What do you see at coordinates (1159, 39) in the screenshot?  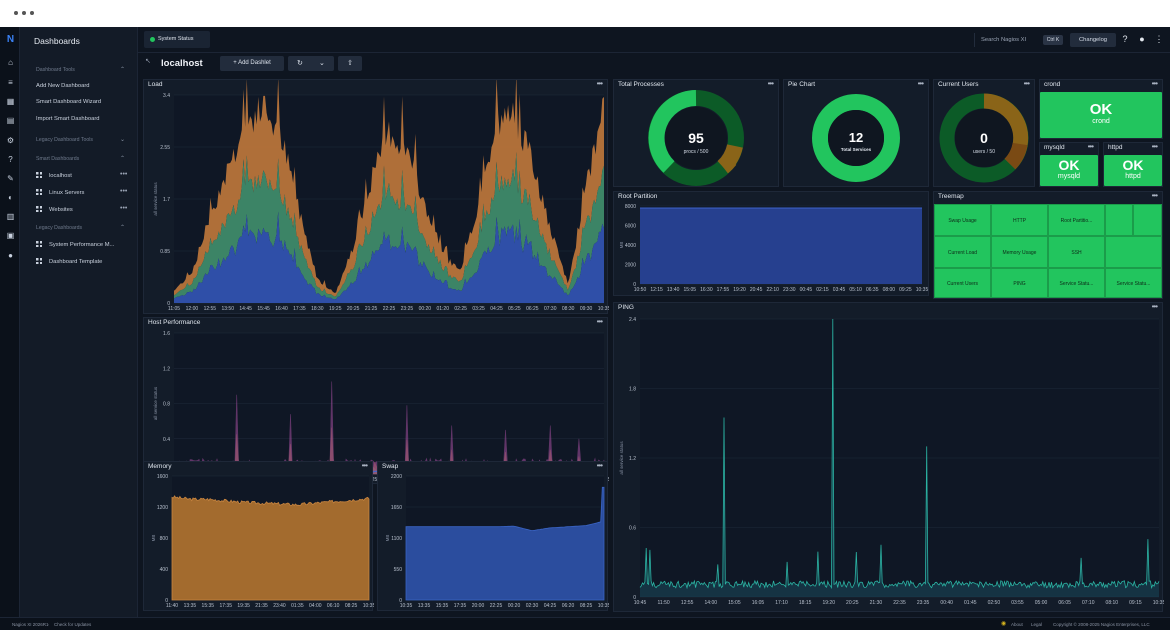 I see `kebab-icon: ⋮` at bounding box center [1159, 39].